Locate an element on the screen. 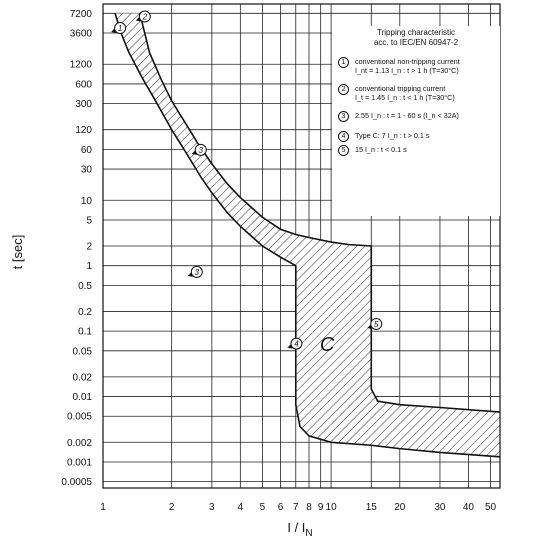 This screenshot has height=540, width=540. marker-1: 1 is located at coordinates (119, 28).